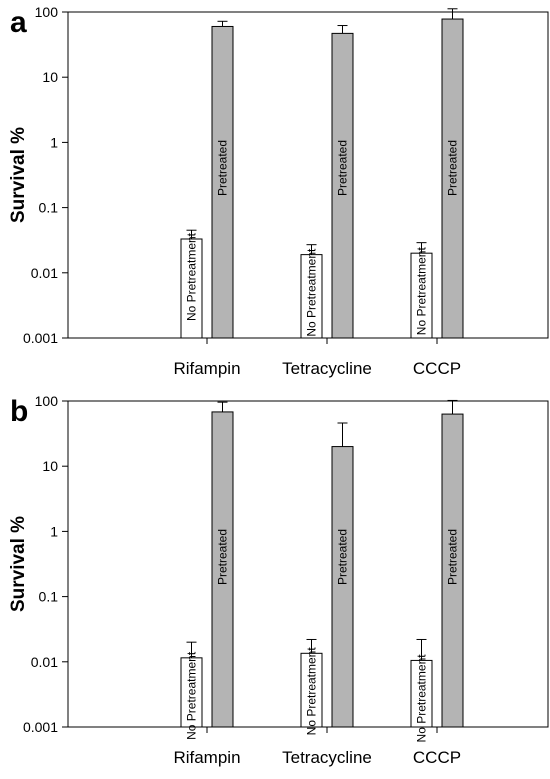  I want to click on panel-letter: b, so click(19, 411).